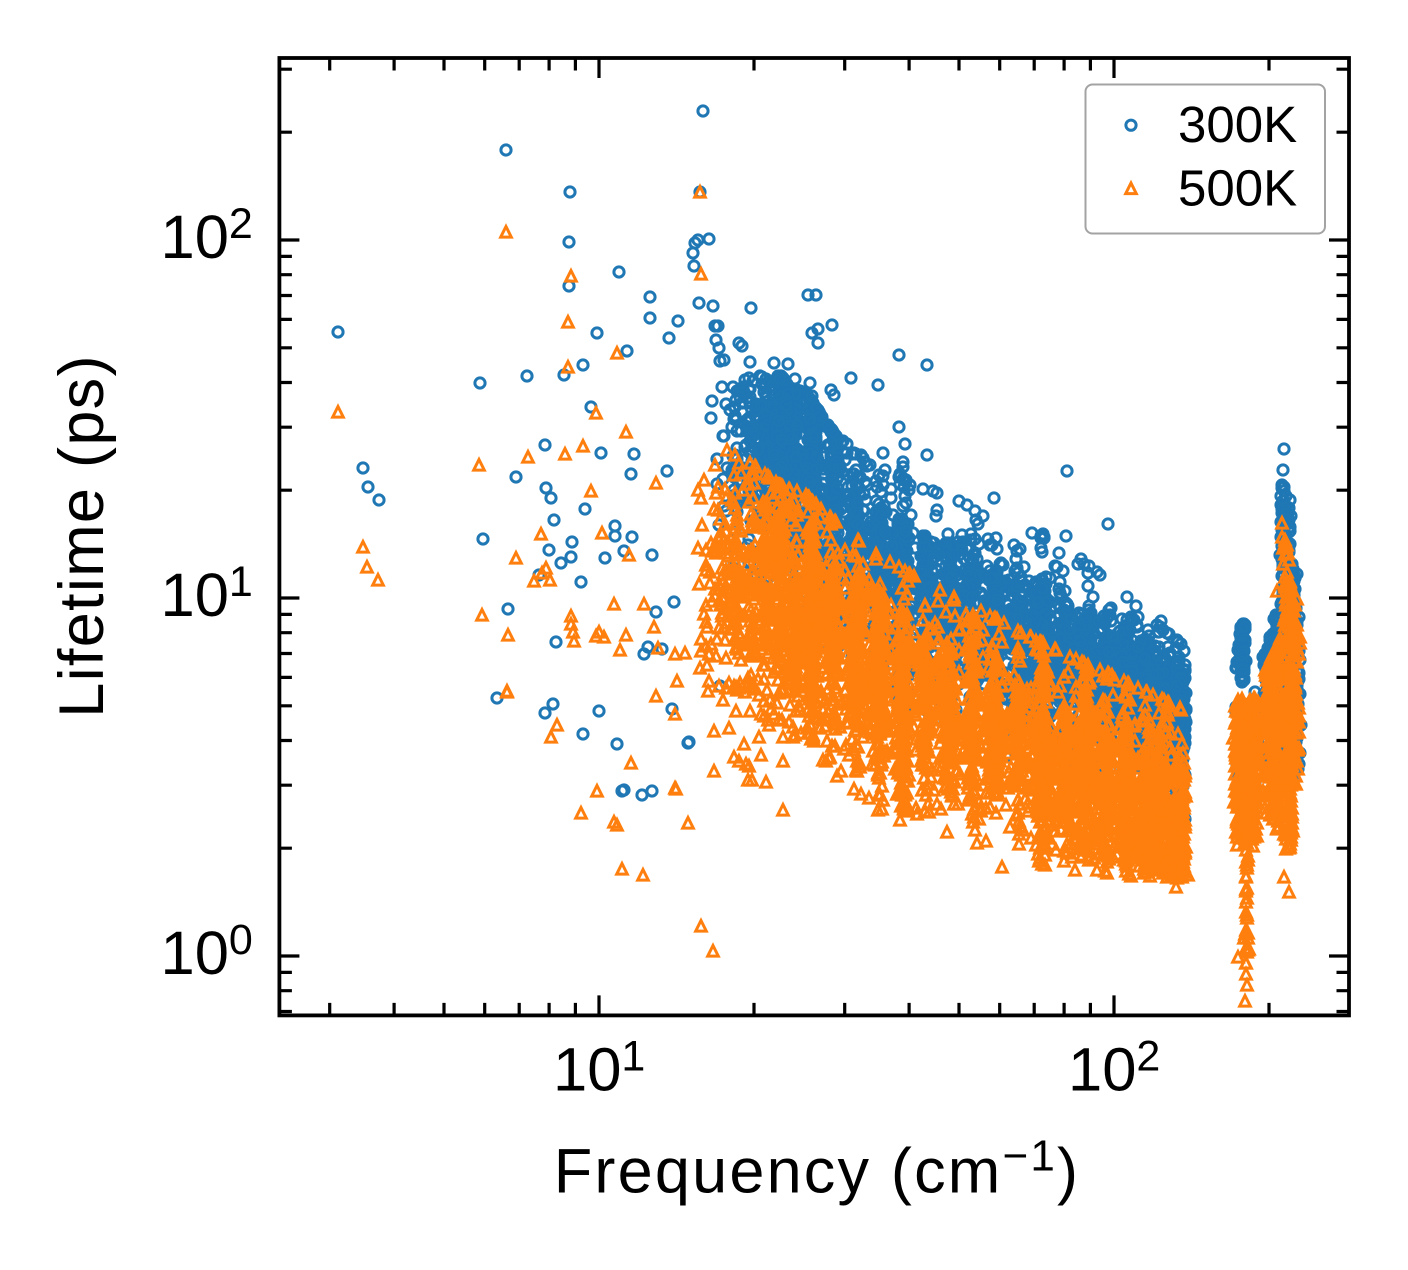 Image resolution: width=1408 pixels, height=1270 pixels. What do you see at coordinates (1237, 188) in the screenshot?
I see `svg-text: 500K` at bounding box center [1237, 188].